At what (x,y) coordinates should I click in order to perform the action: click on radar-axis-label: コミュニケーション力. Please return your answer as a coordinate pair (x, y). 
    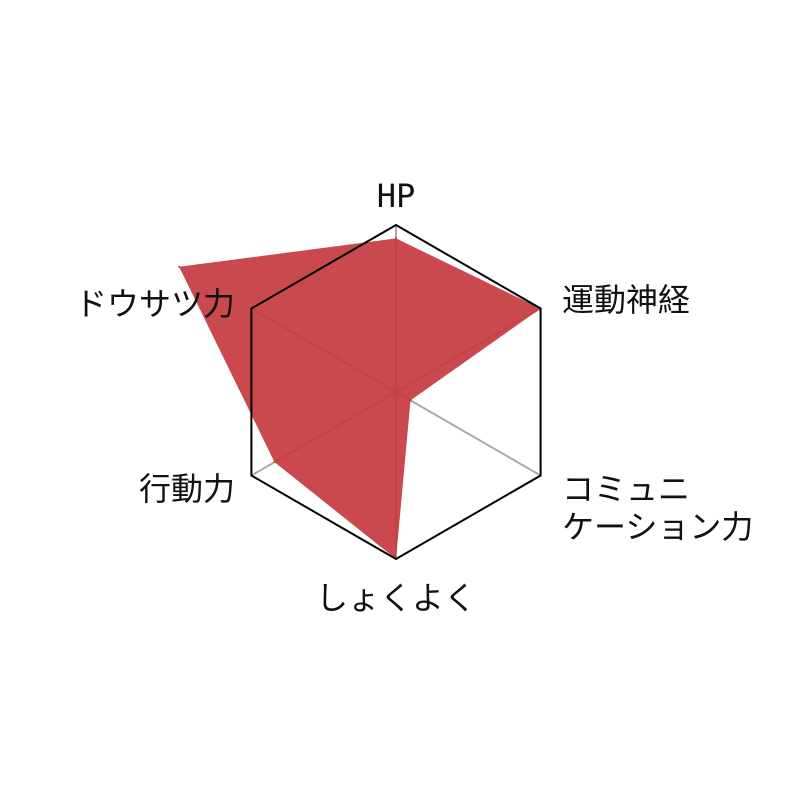
    Looking at the image, I should click on (657, 508).